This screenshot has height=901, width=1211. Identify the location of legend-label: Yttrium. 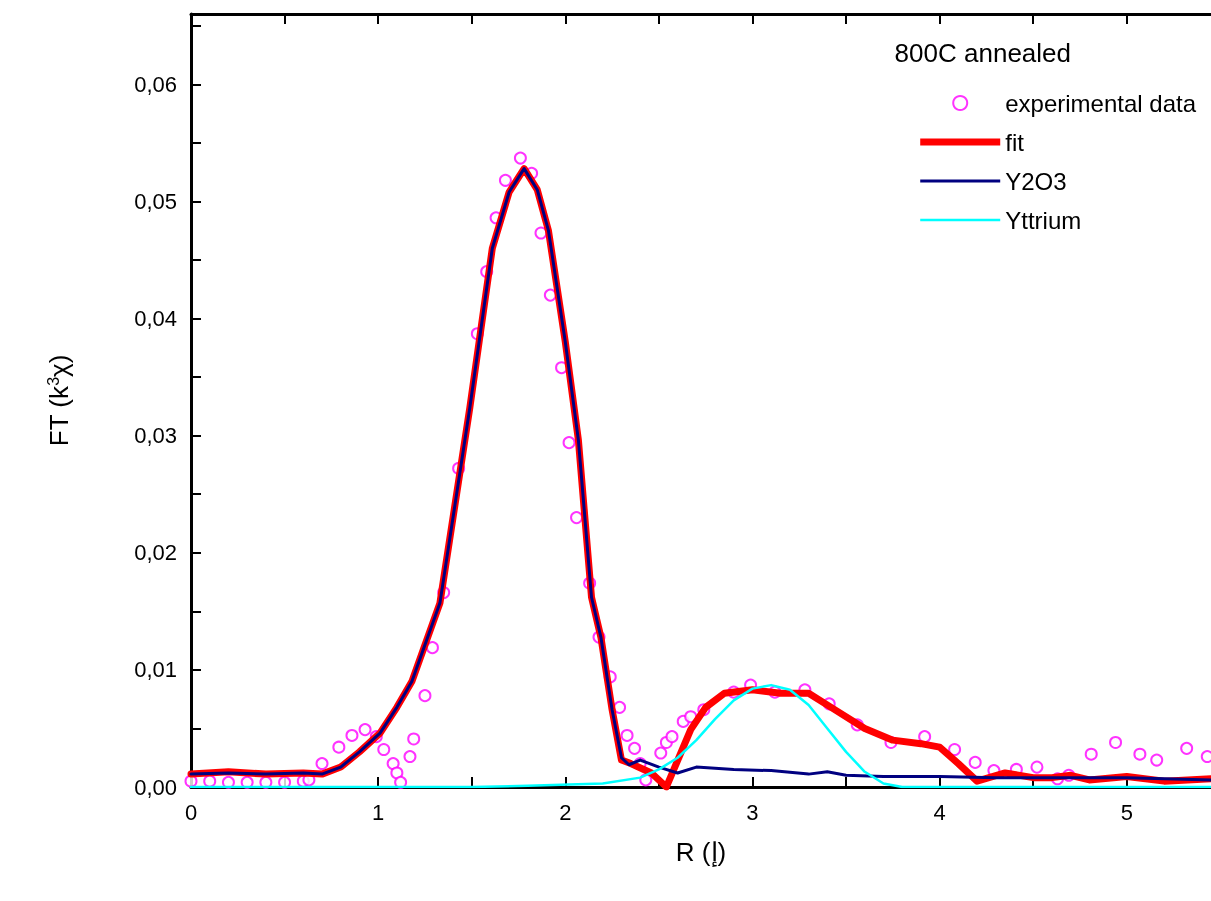
(1043, 220).